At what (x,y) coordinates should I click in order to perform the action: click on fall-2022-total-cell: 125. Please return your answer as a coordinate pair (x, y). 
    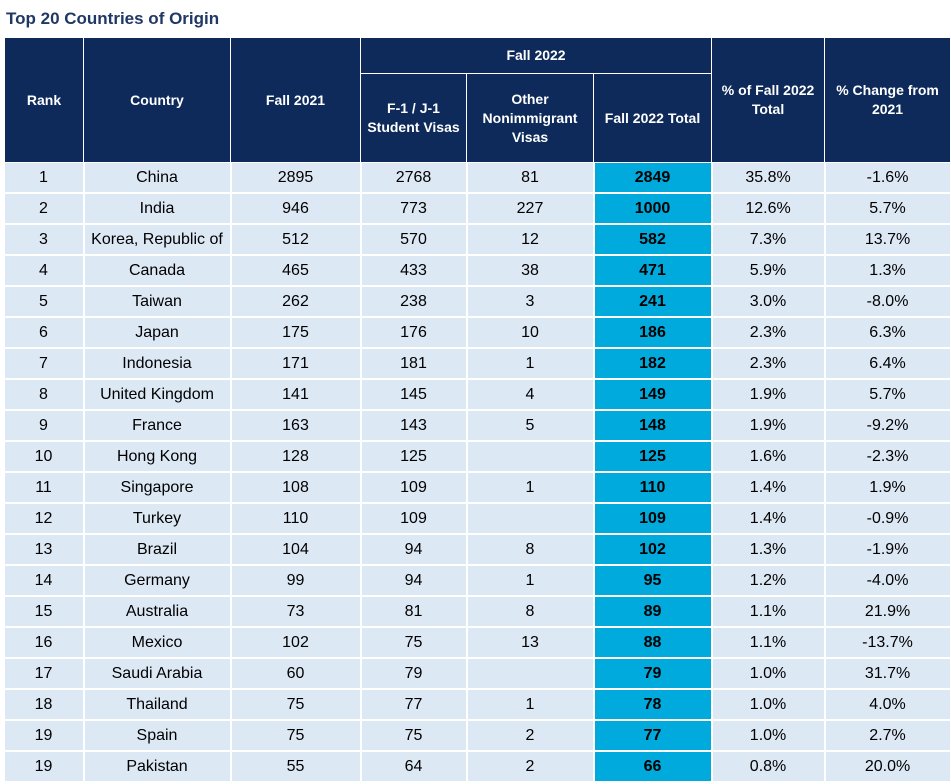
    Looking at the image, I should click on (653, 457).